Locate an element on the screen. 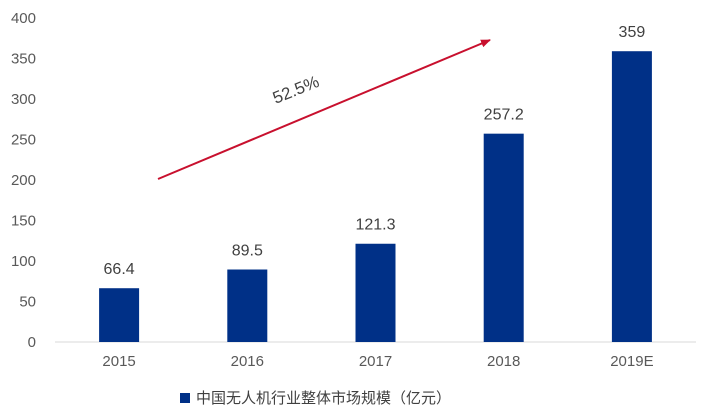 The image size is (701, 416). y-tick-label: 150 is located at coordinates (23, 221).